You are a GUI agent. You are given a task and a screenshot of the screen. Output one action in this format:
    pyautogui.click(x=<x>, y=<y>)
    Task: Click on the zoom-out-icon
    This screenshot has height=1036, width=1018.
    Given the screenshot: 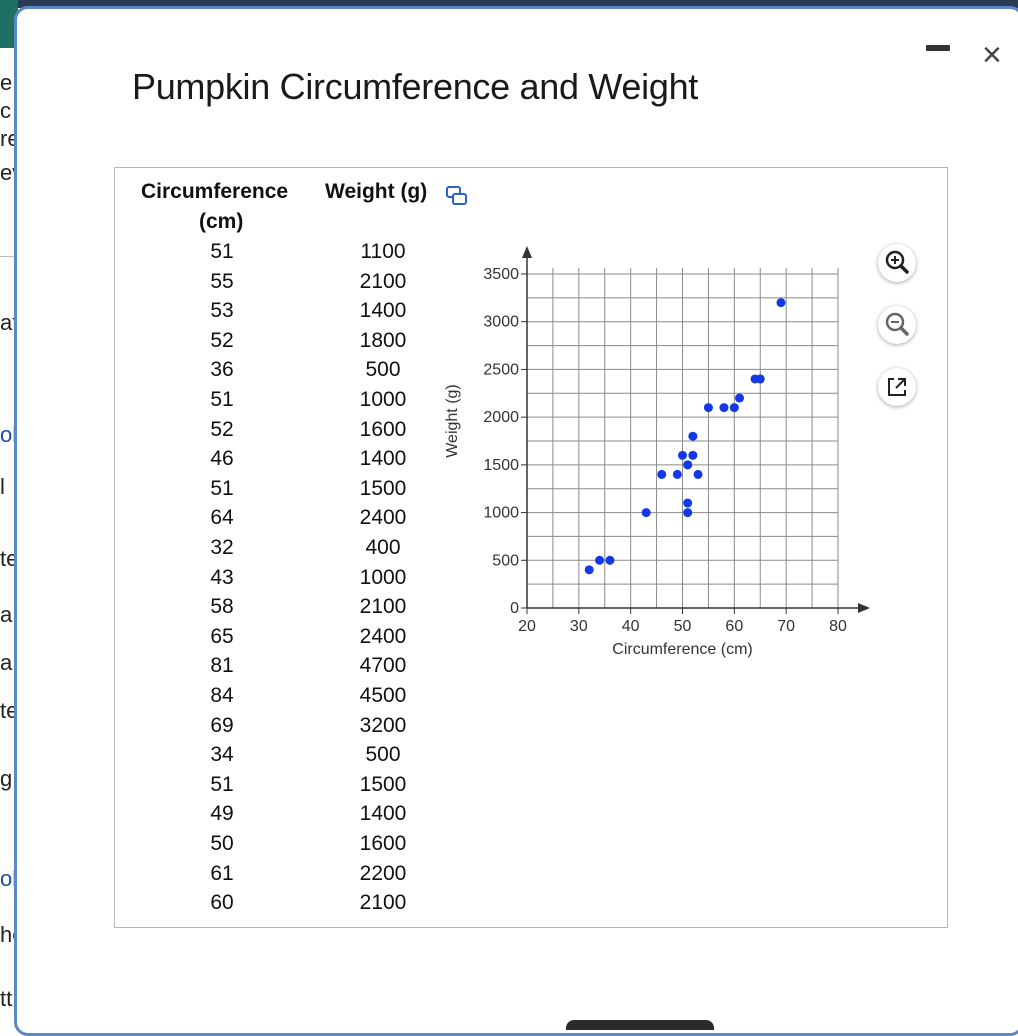 What is the action you would take?
    pyautogui.click(x=897, y=324)
    